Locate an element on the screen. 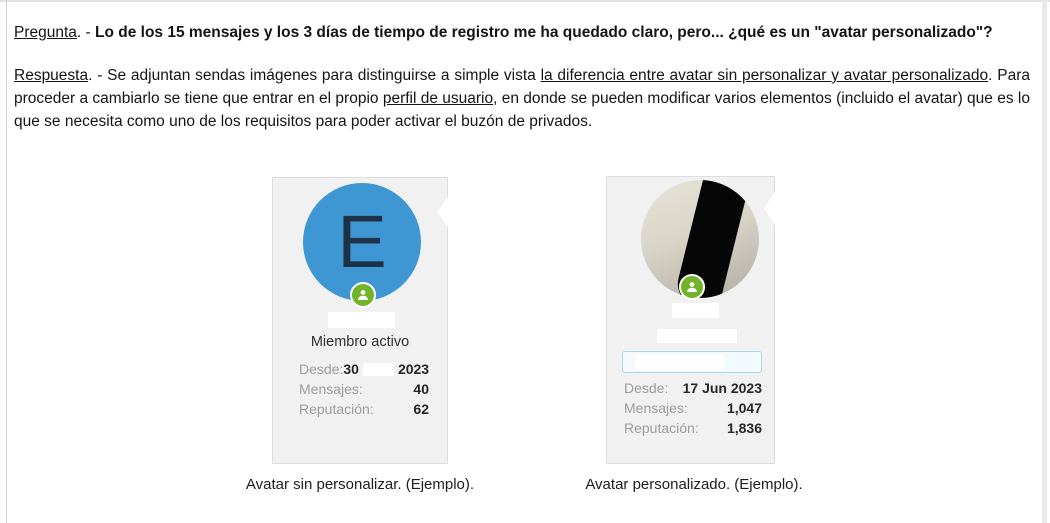  question-term: Pregunta is located at coordinates (45, 32).